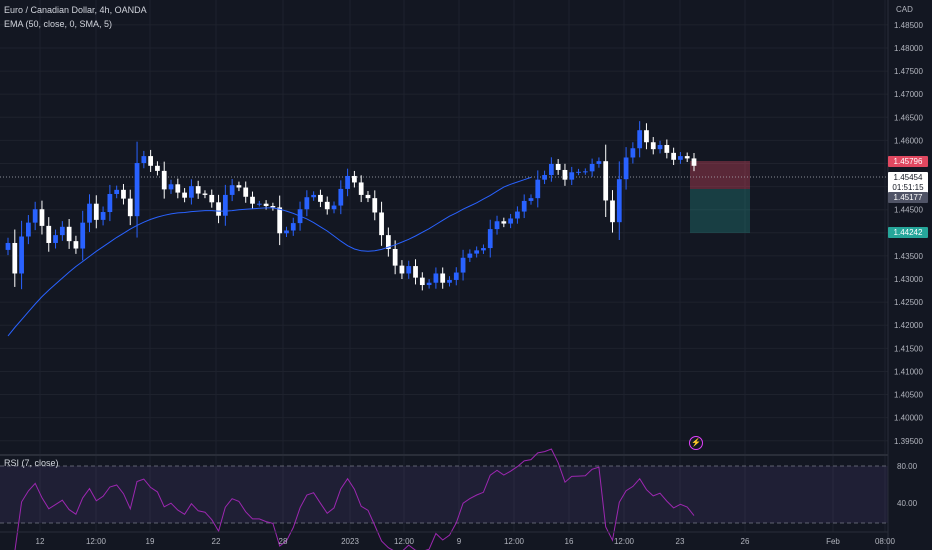 Image resolution: width=932 pixels, height=550 pixels. What do you see at coordinates (58, 24) in the screenshot?
I see `ema-legend: EMA (50, close, 0, SMA, 5)` at bounding box center [58, 24].